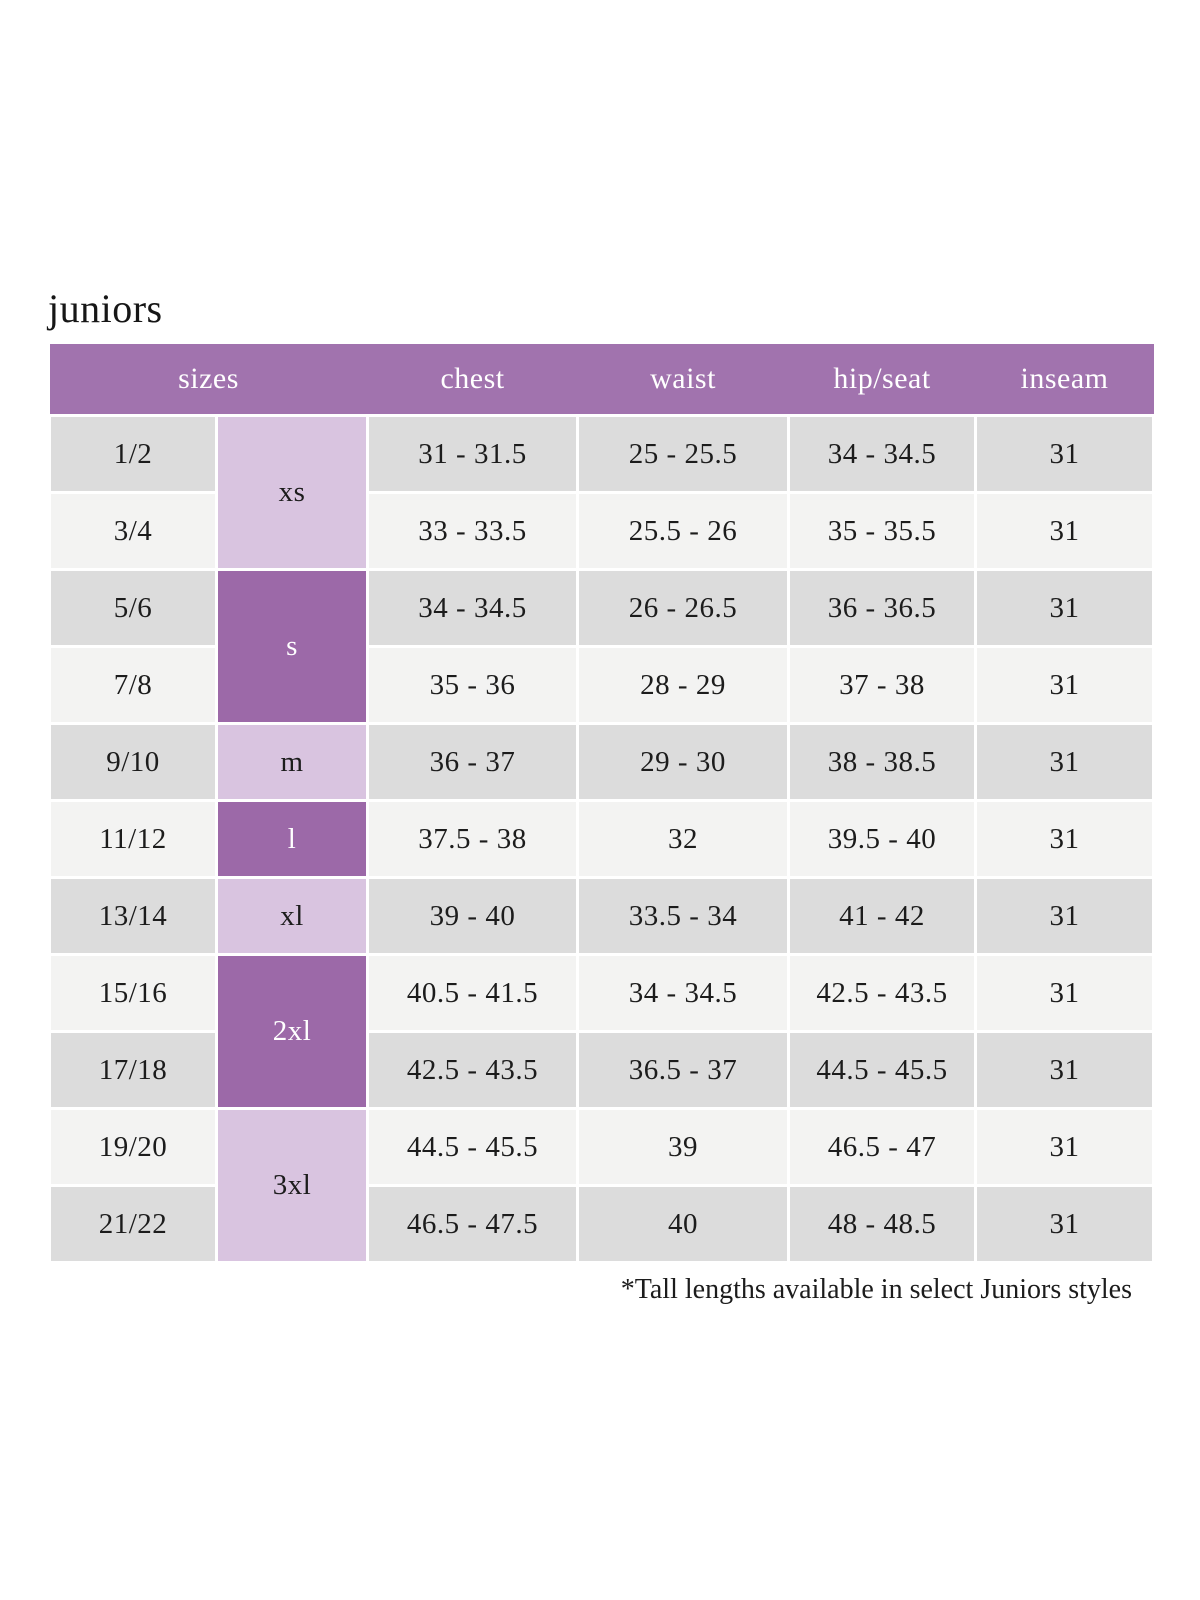  I want to click on chest-cell: 40.5 - 41.5, so click(473, 993).